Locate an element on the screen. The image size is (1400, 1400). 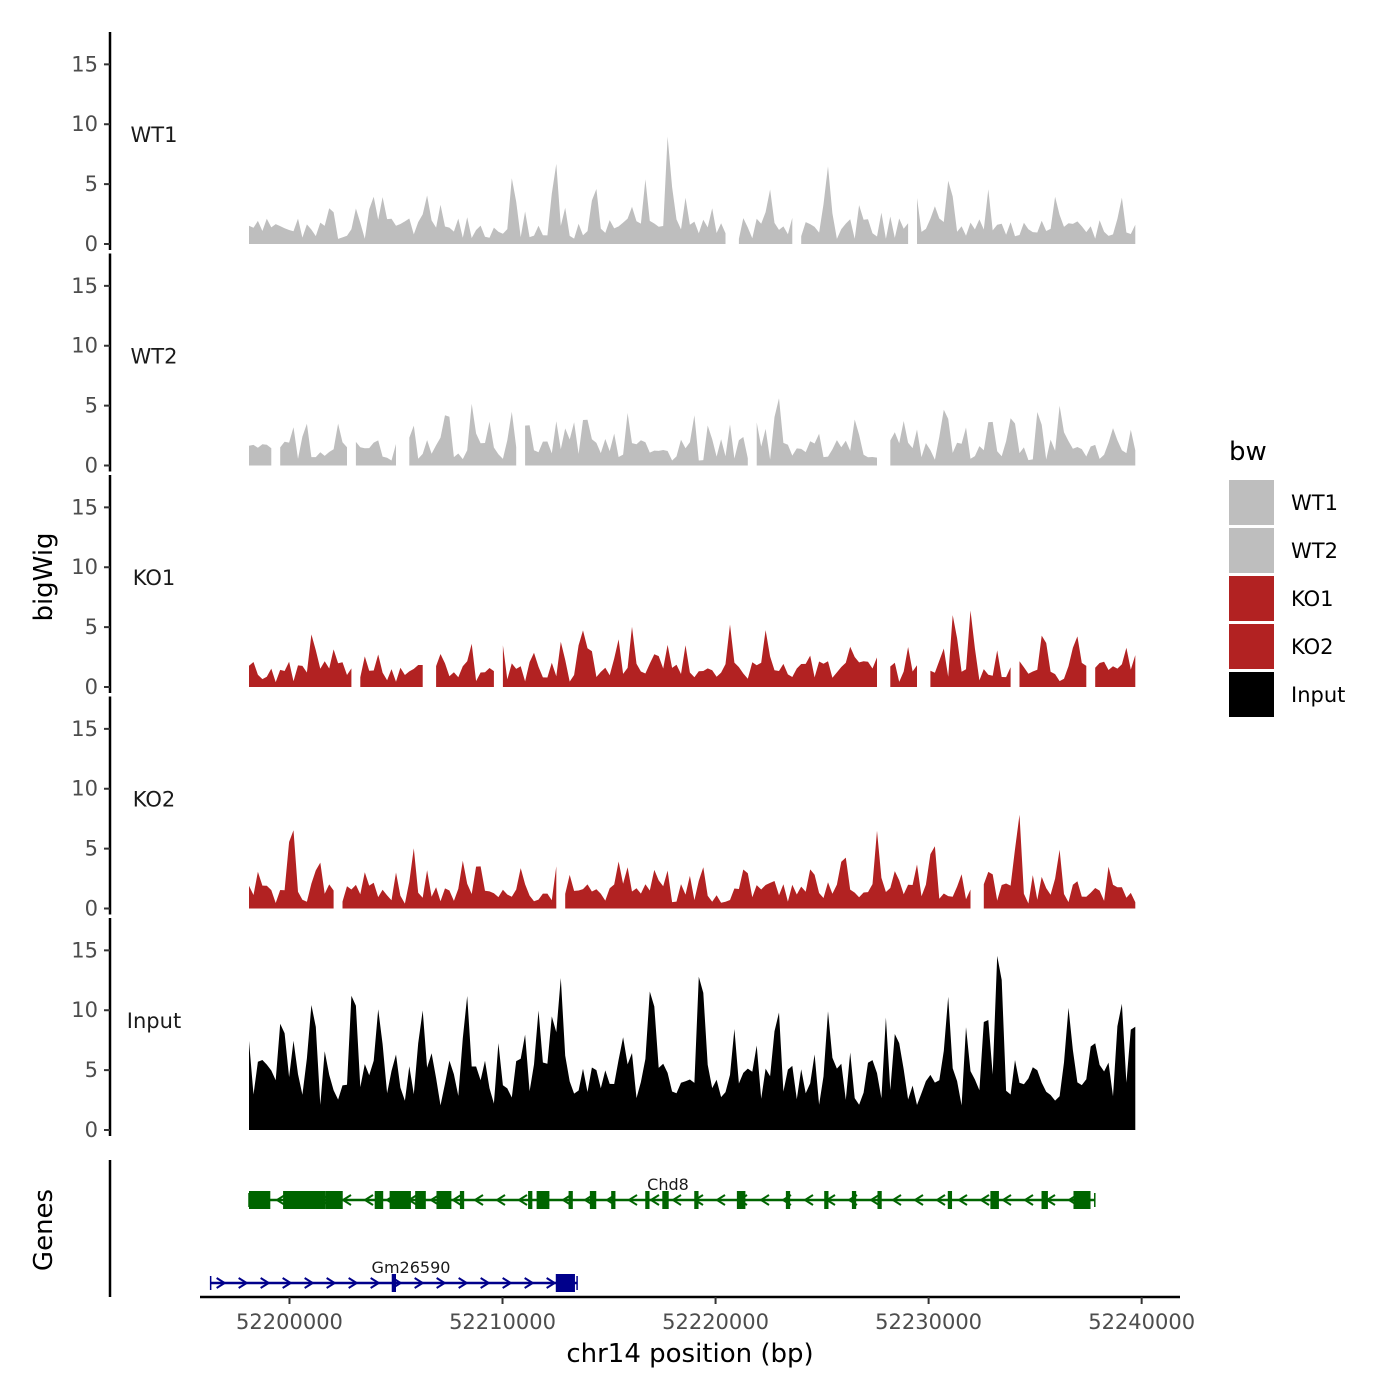
x-axis-title: chr14 position (bp) is located at coordinates (689, 1354).